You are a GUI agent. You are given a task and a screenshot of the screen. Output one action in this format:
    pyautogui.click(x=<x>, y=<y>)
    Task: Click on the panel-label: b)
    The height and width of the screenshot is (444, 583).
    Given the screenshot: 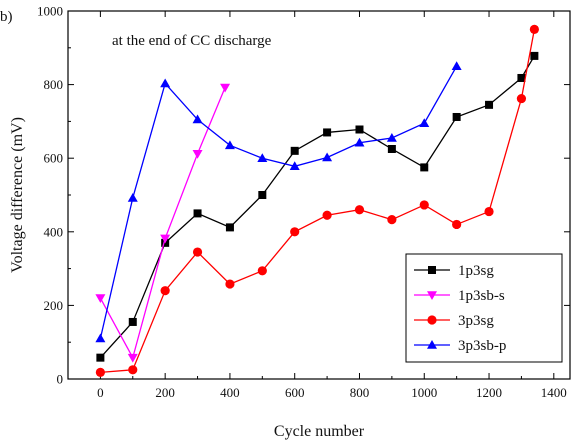 What is the action you would take?
    pyautogui.click(x=6, y=17)
    